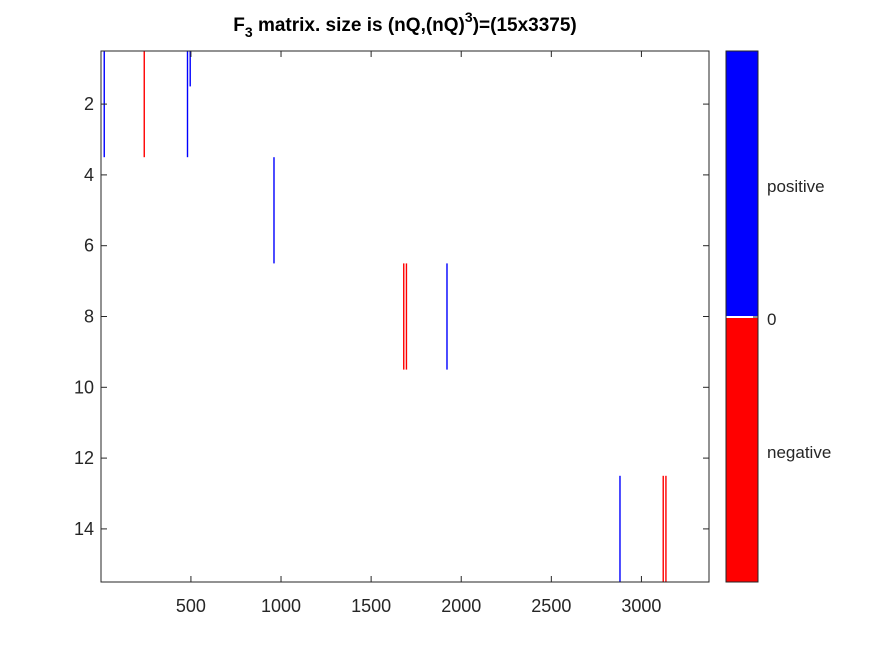  What do you see at coordinates (89, 246) in the screenshot?
I see `y-tick-label: 6` at bounding box center [89, 246].